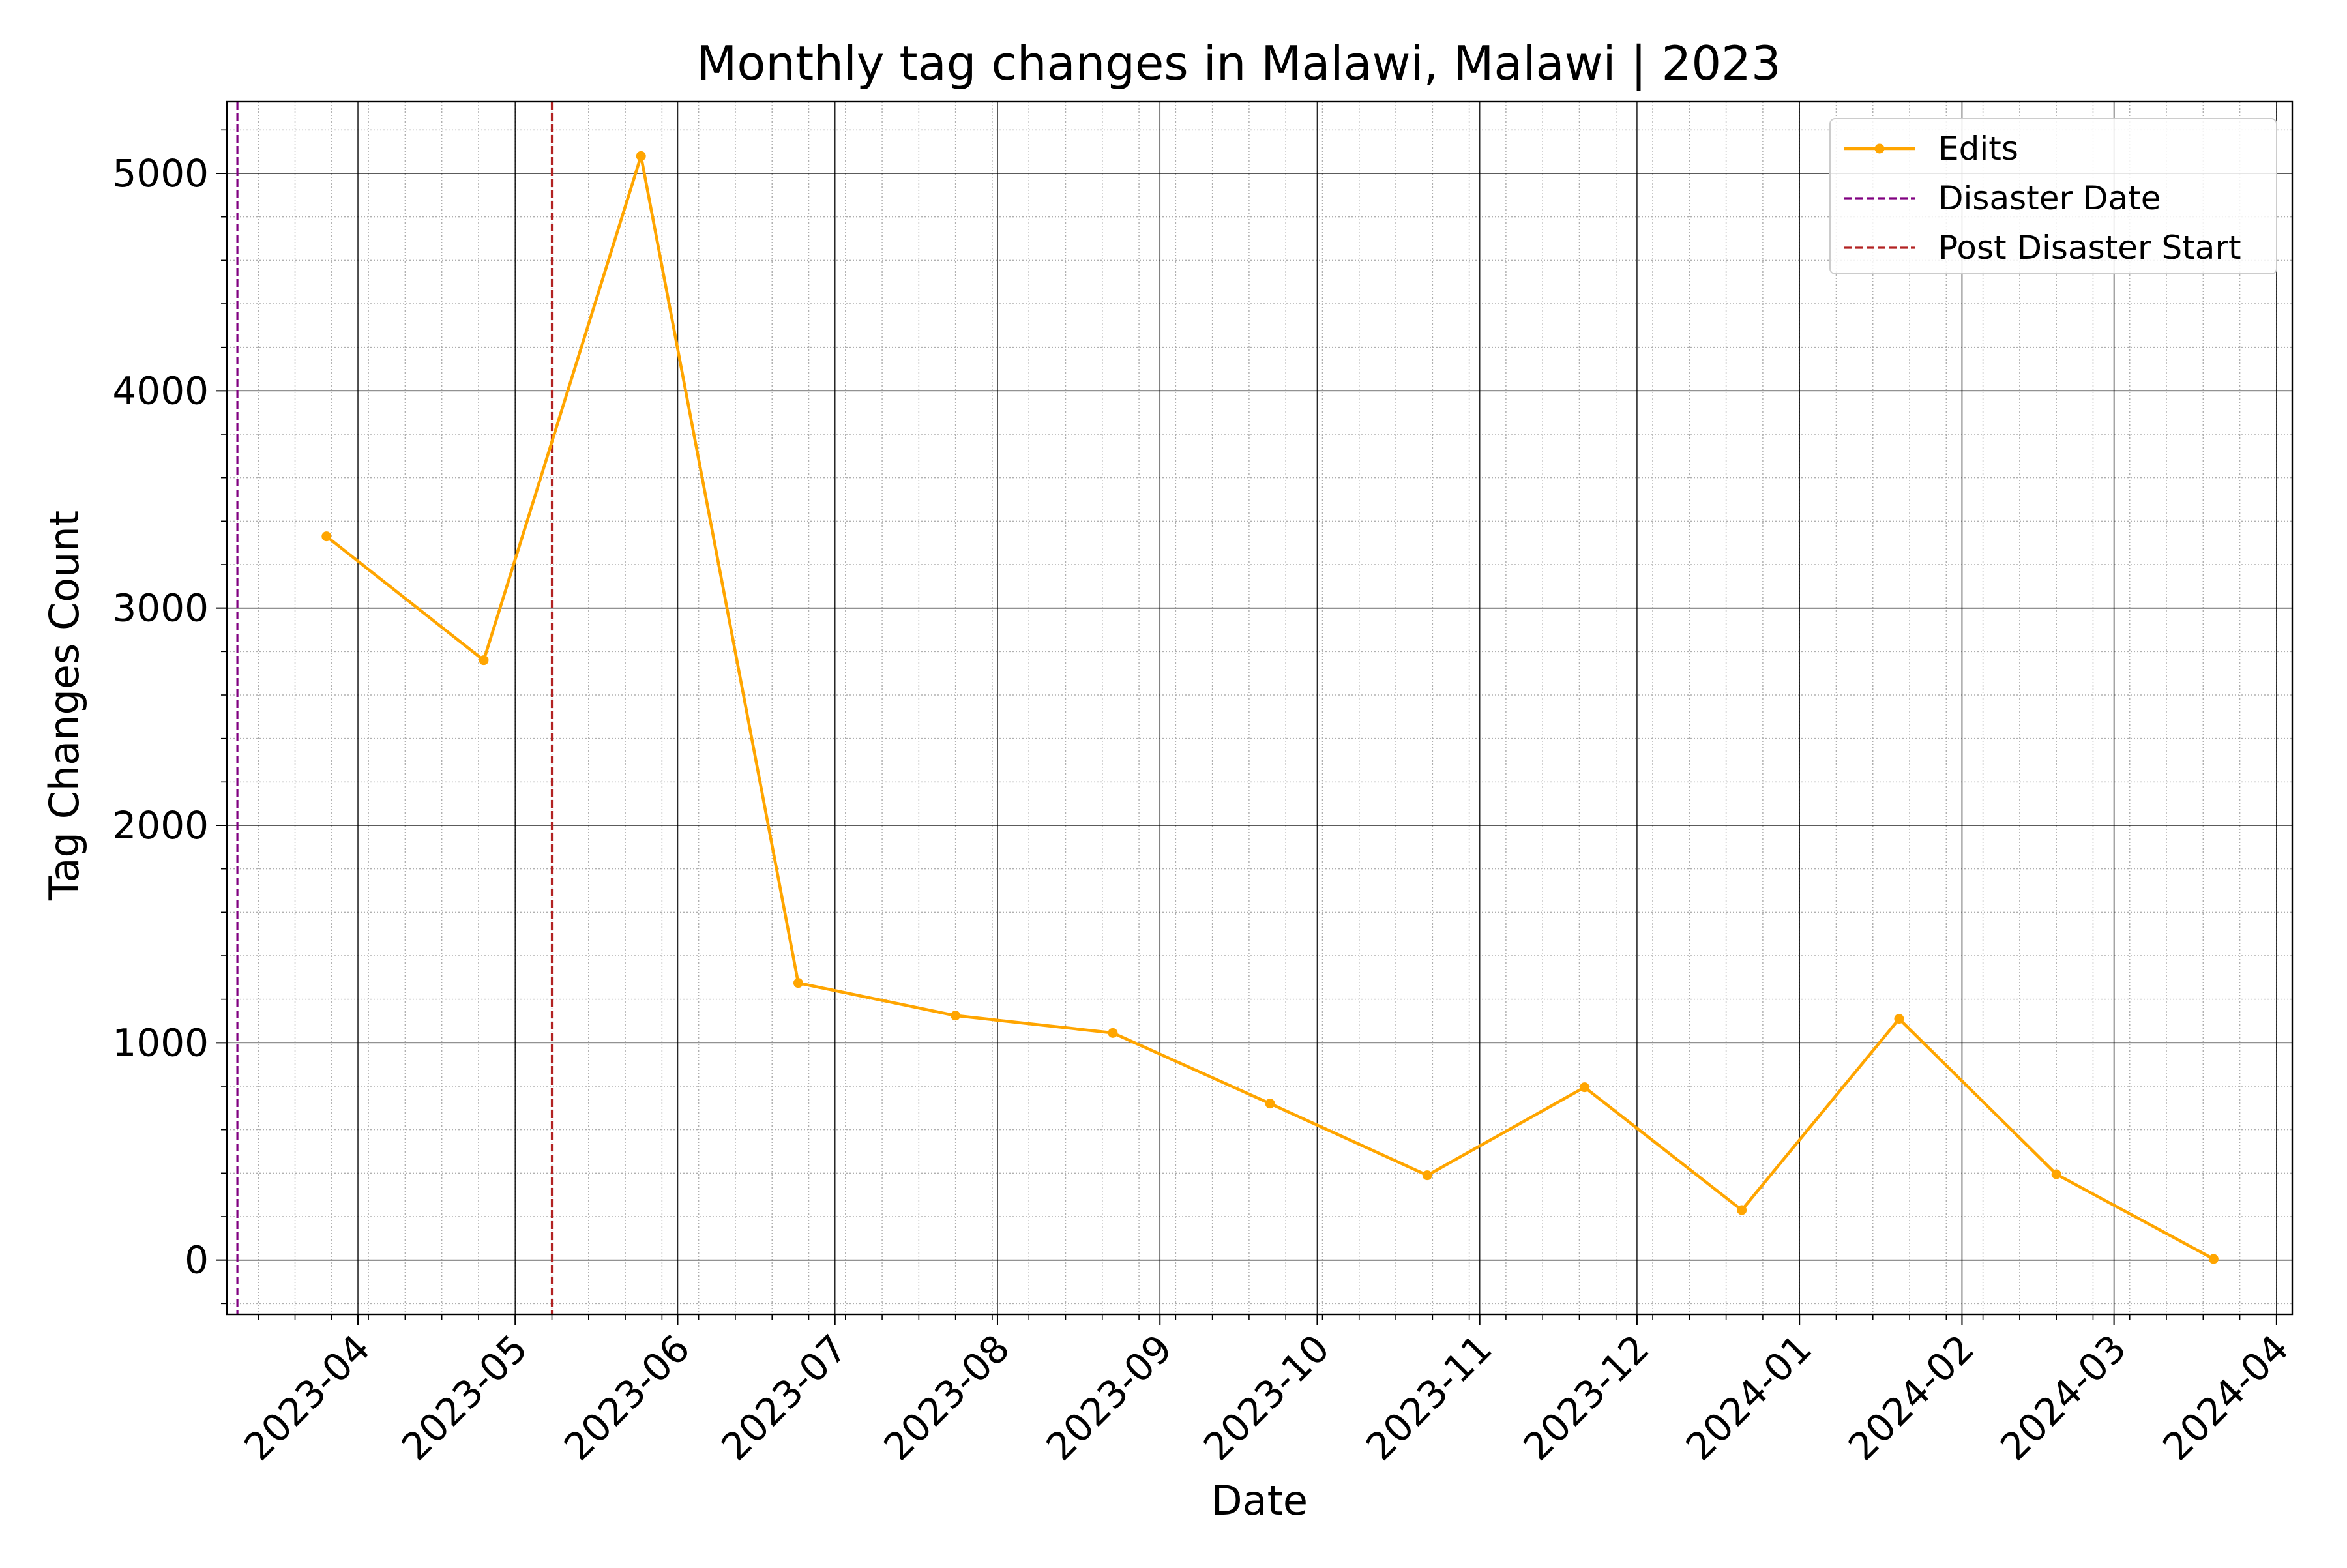  I want to click on y-tick-label: 4000, so click(160, 391).